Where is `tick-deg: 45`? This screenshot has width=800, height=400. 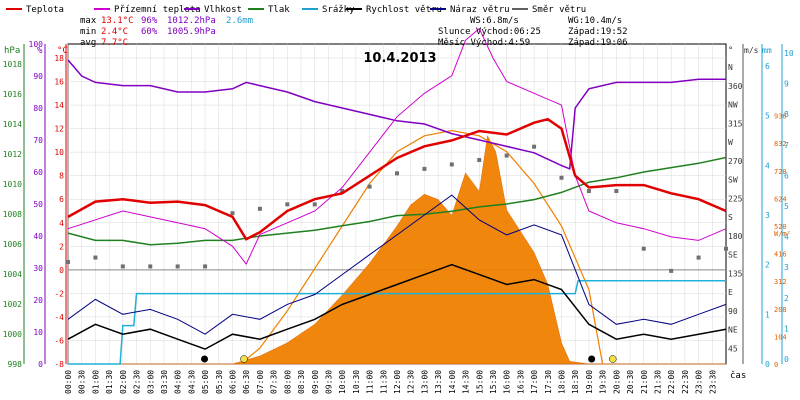
tick-deg: 45 is located at coordinates (733, 348).